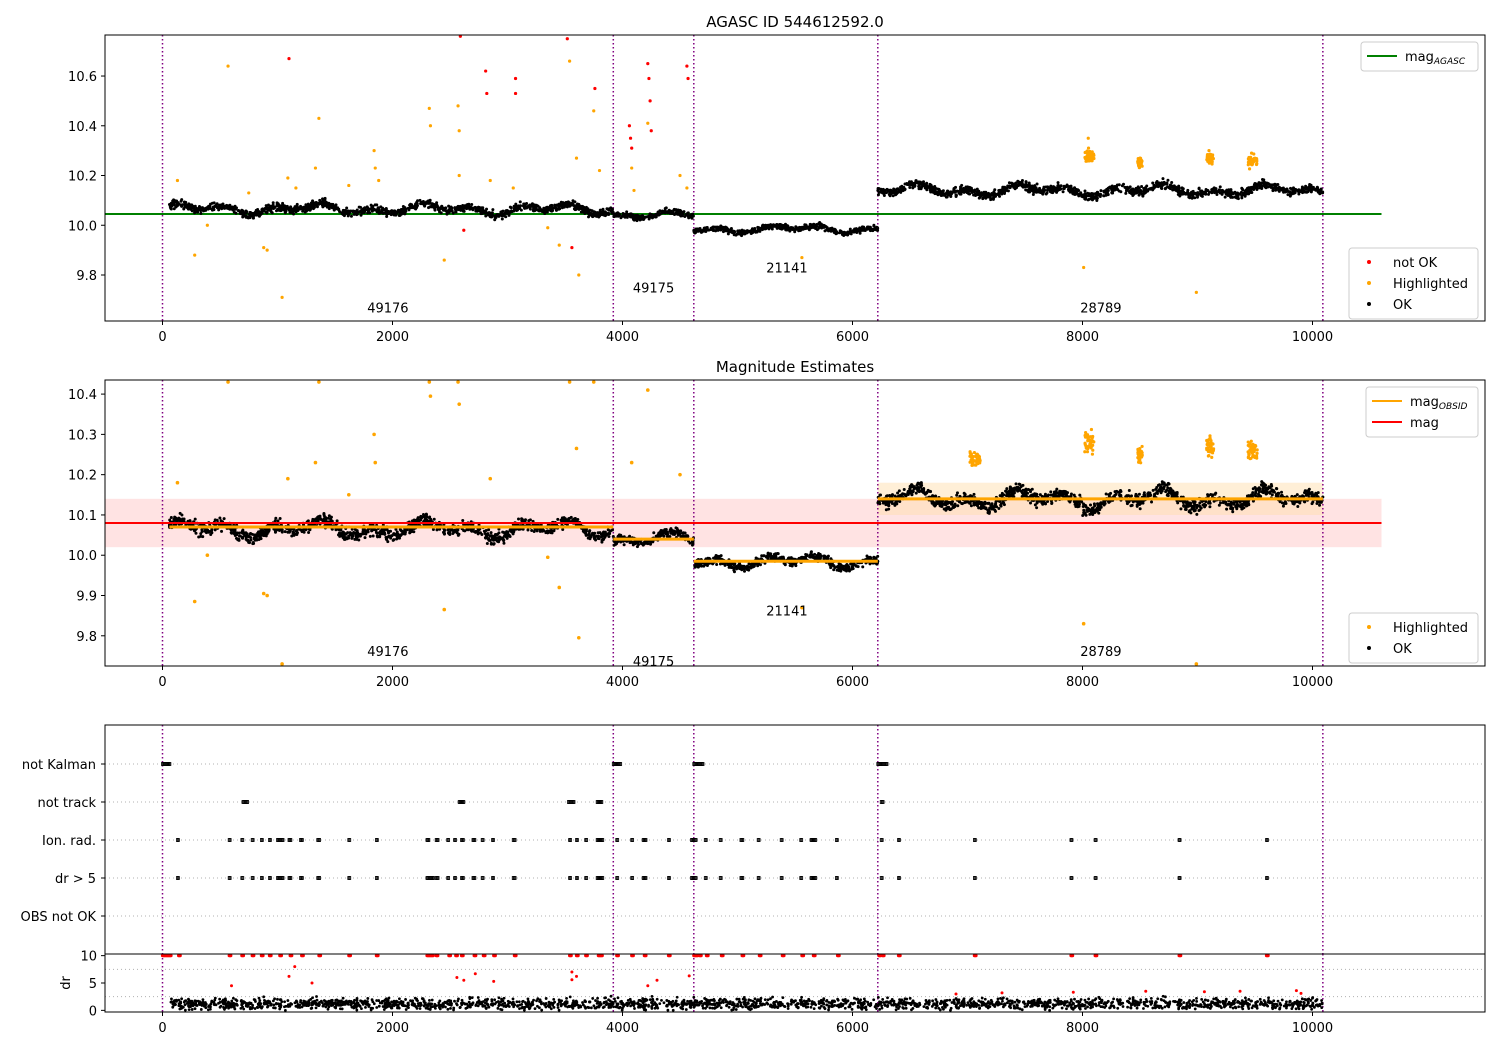 The width and height of the screenshot is (1500, 1050). Describe the element at coordinates (1430, 284) in the screenshot. I see `legend-label: Highlighted` at that location.